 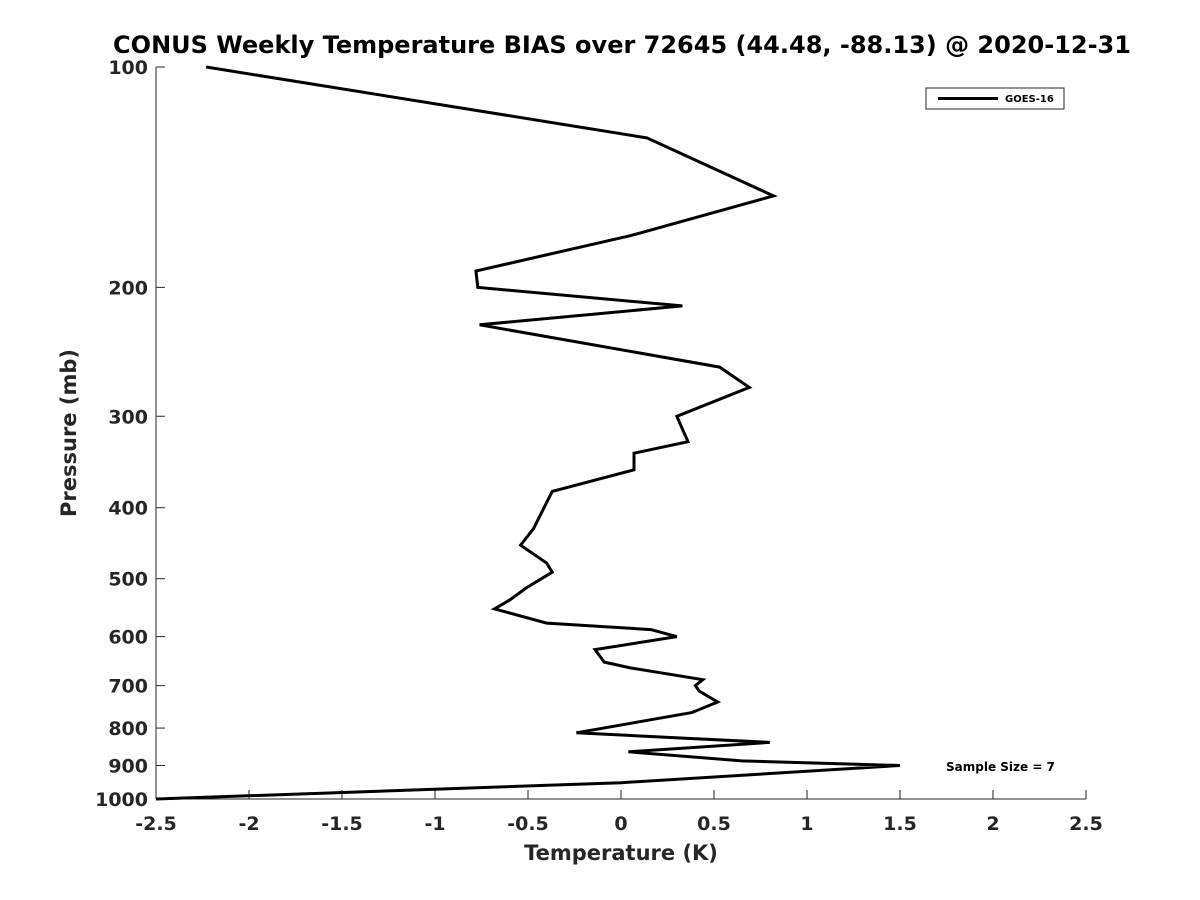 I want to click on y-tick-label: 200, so click(x=128, y=288).